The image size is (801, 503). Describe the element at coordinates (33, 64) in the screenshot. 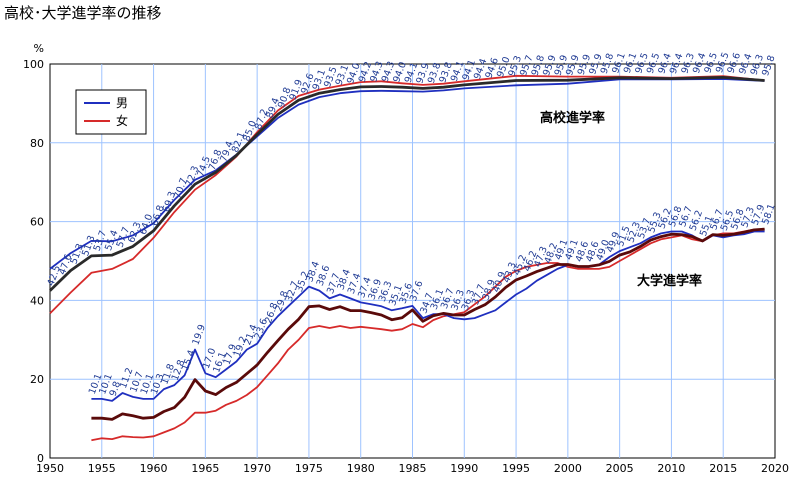

I see `y-tick-label: 100` at that location.